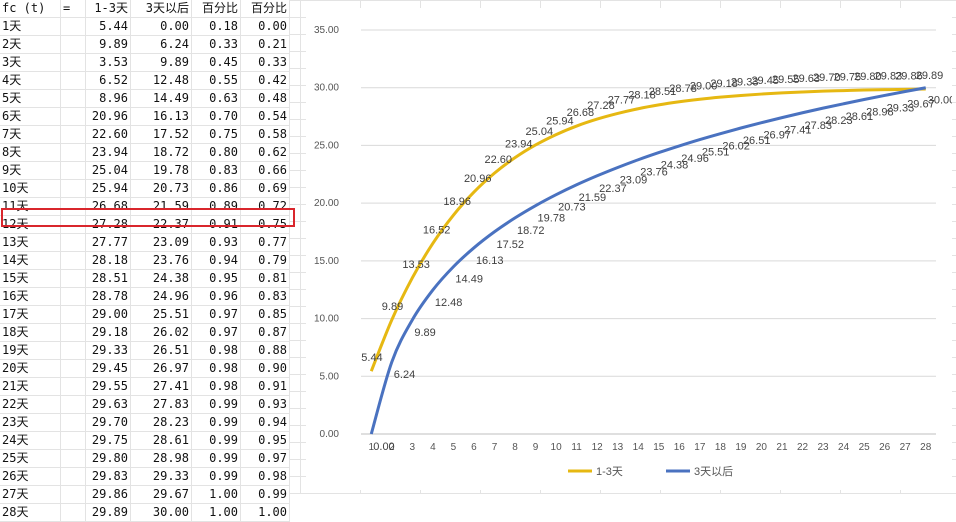 Image resolution: width=956 pixels, height=522 pixels. I want to click on table-cell: 18天, so click(30, 332).